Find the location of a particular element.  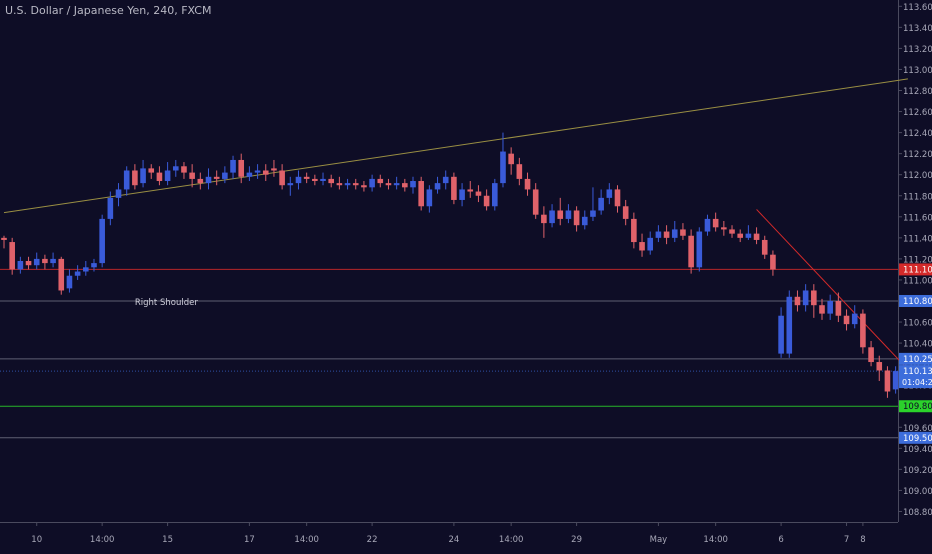

time-tick-label: 10 is located at coordinates (36, 540).